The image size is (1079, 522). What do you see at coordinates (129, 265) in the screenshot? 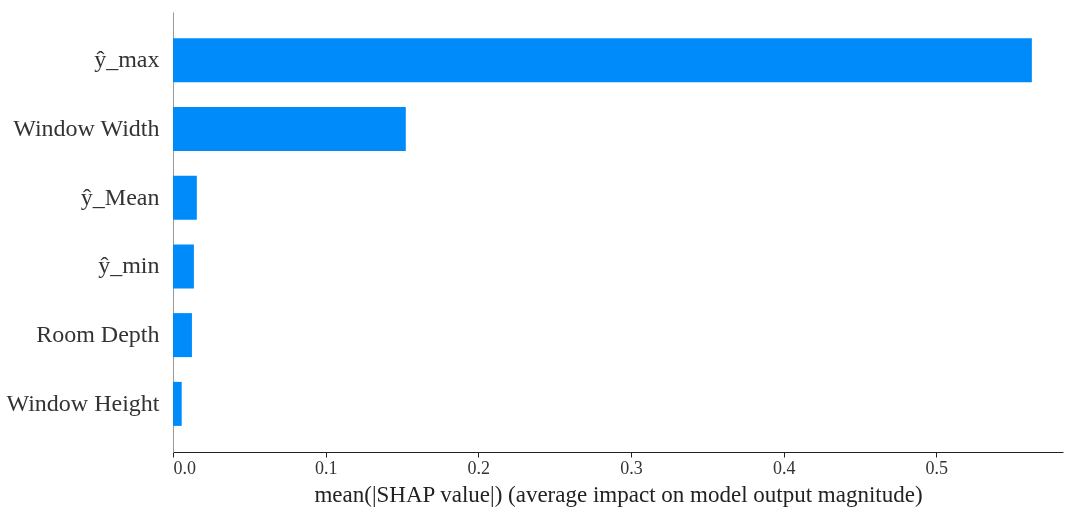
I see `y-tick-label: ŷ_min` at bounding box center [129, 265].